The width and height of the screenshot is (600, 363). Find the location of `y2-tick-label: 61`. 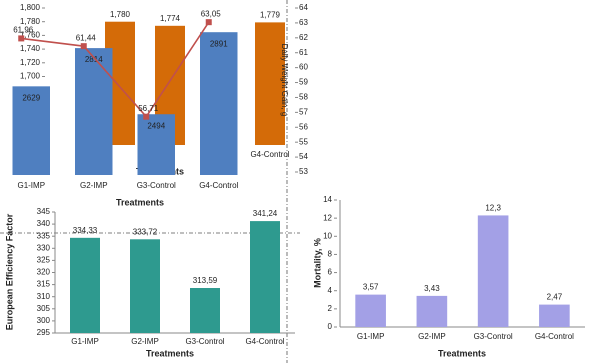

y2-tick-label: 61 is located at coordinates (303, 52).